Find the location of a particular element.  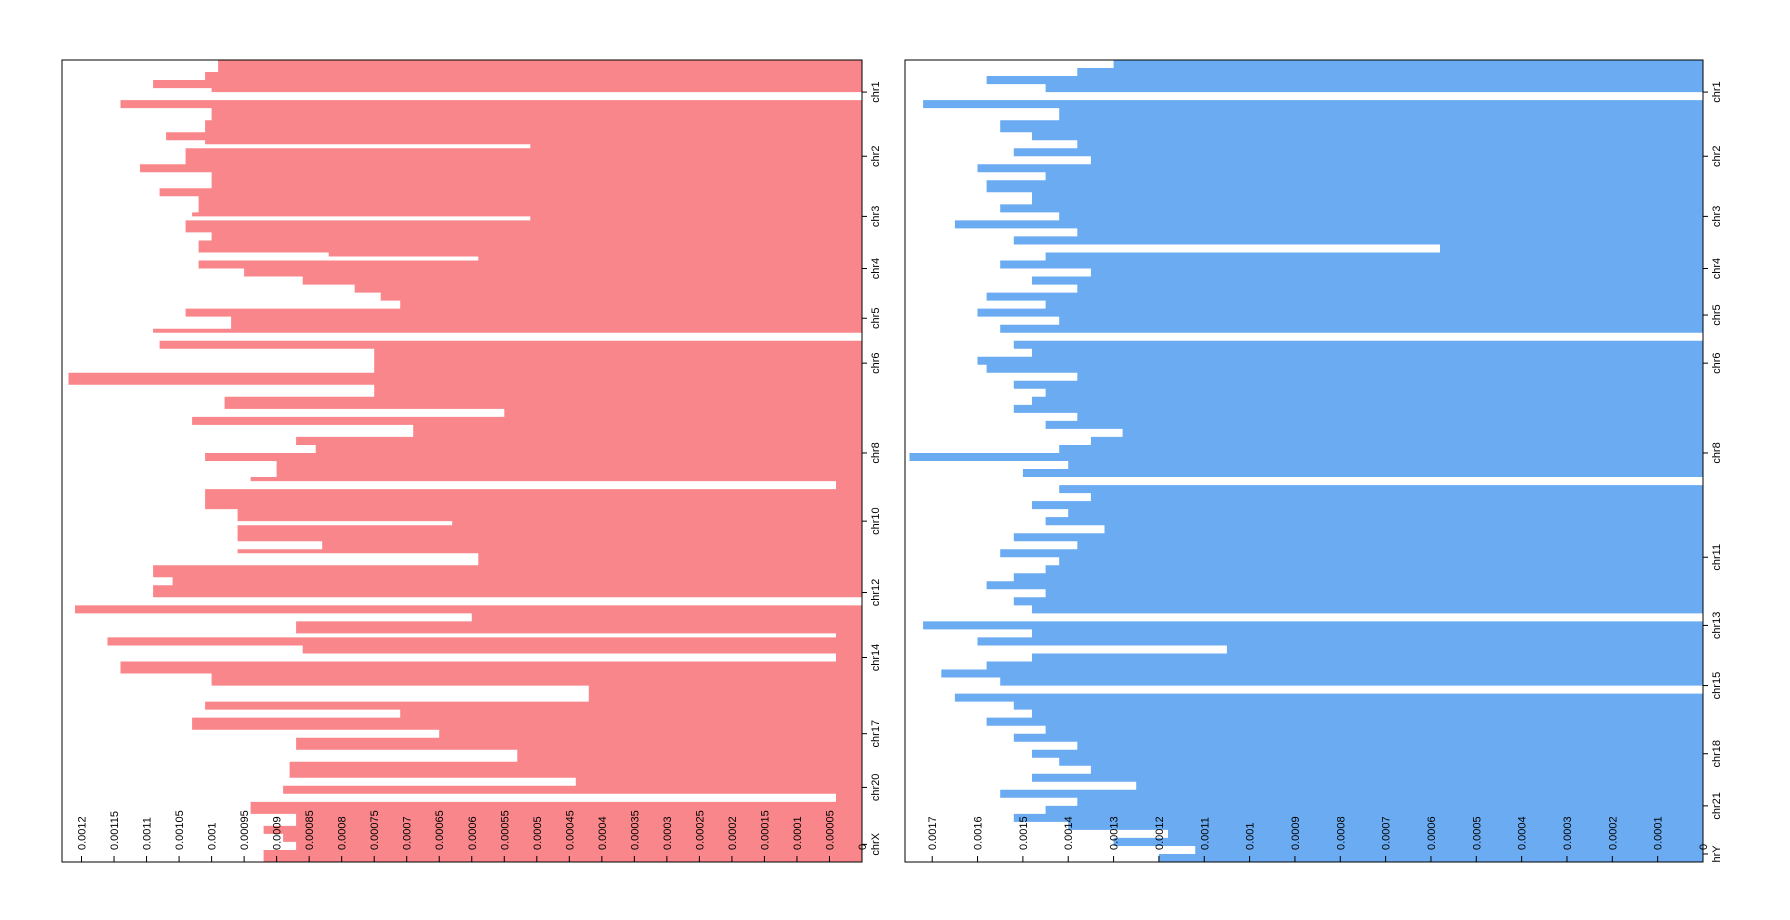

chrom-label: chr20 is located at coordinates (876, 788).